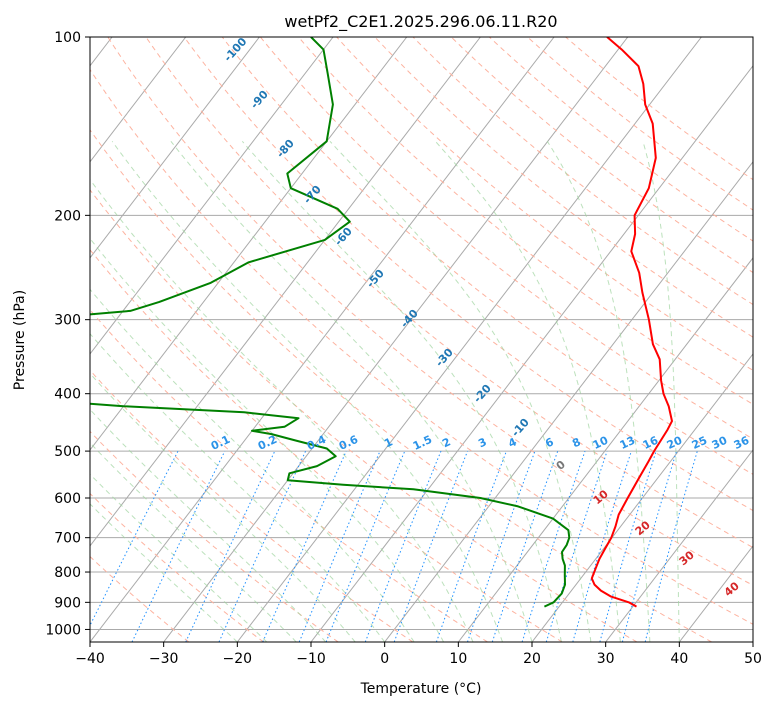 The height and width of the screenshot is (708, 775). I want to click on x-tick-label: −40, so click(90, 659).